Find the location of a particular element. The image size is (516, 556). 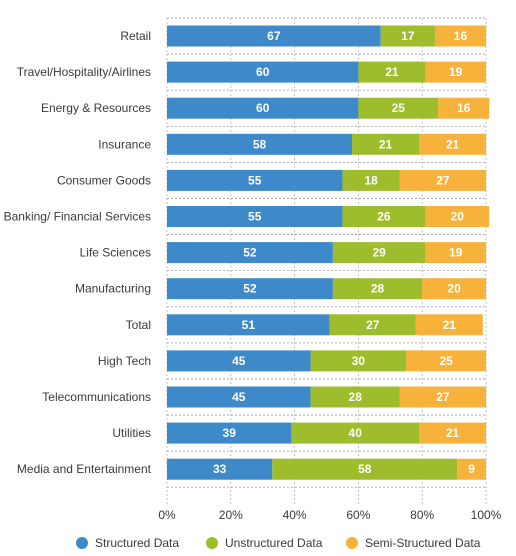

data-label: 45 is located at coordinates (239, 361).